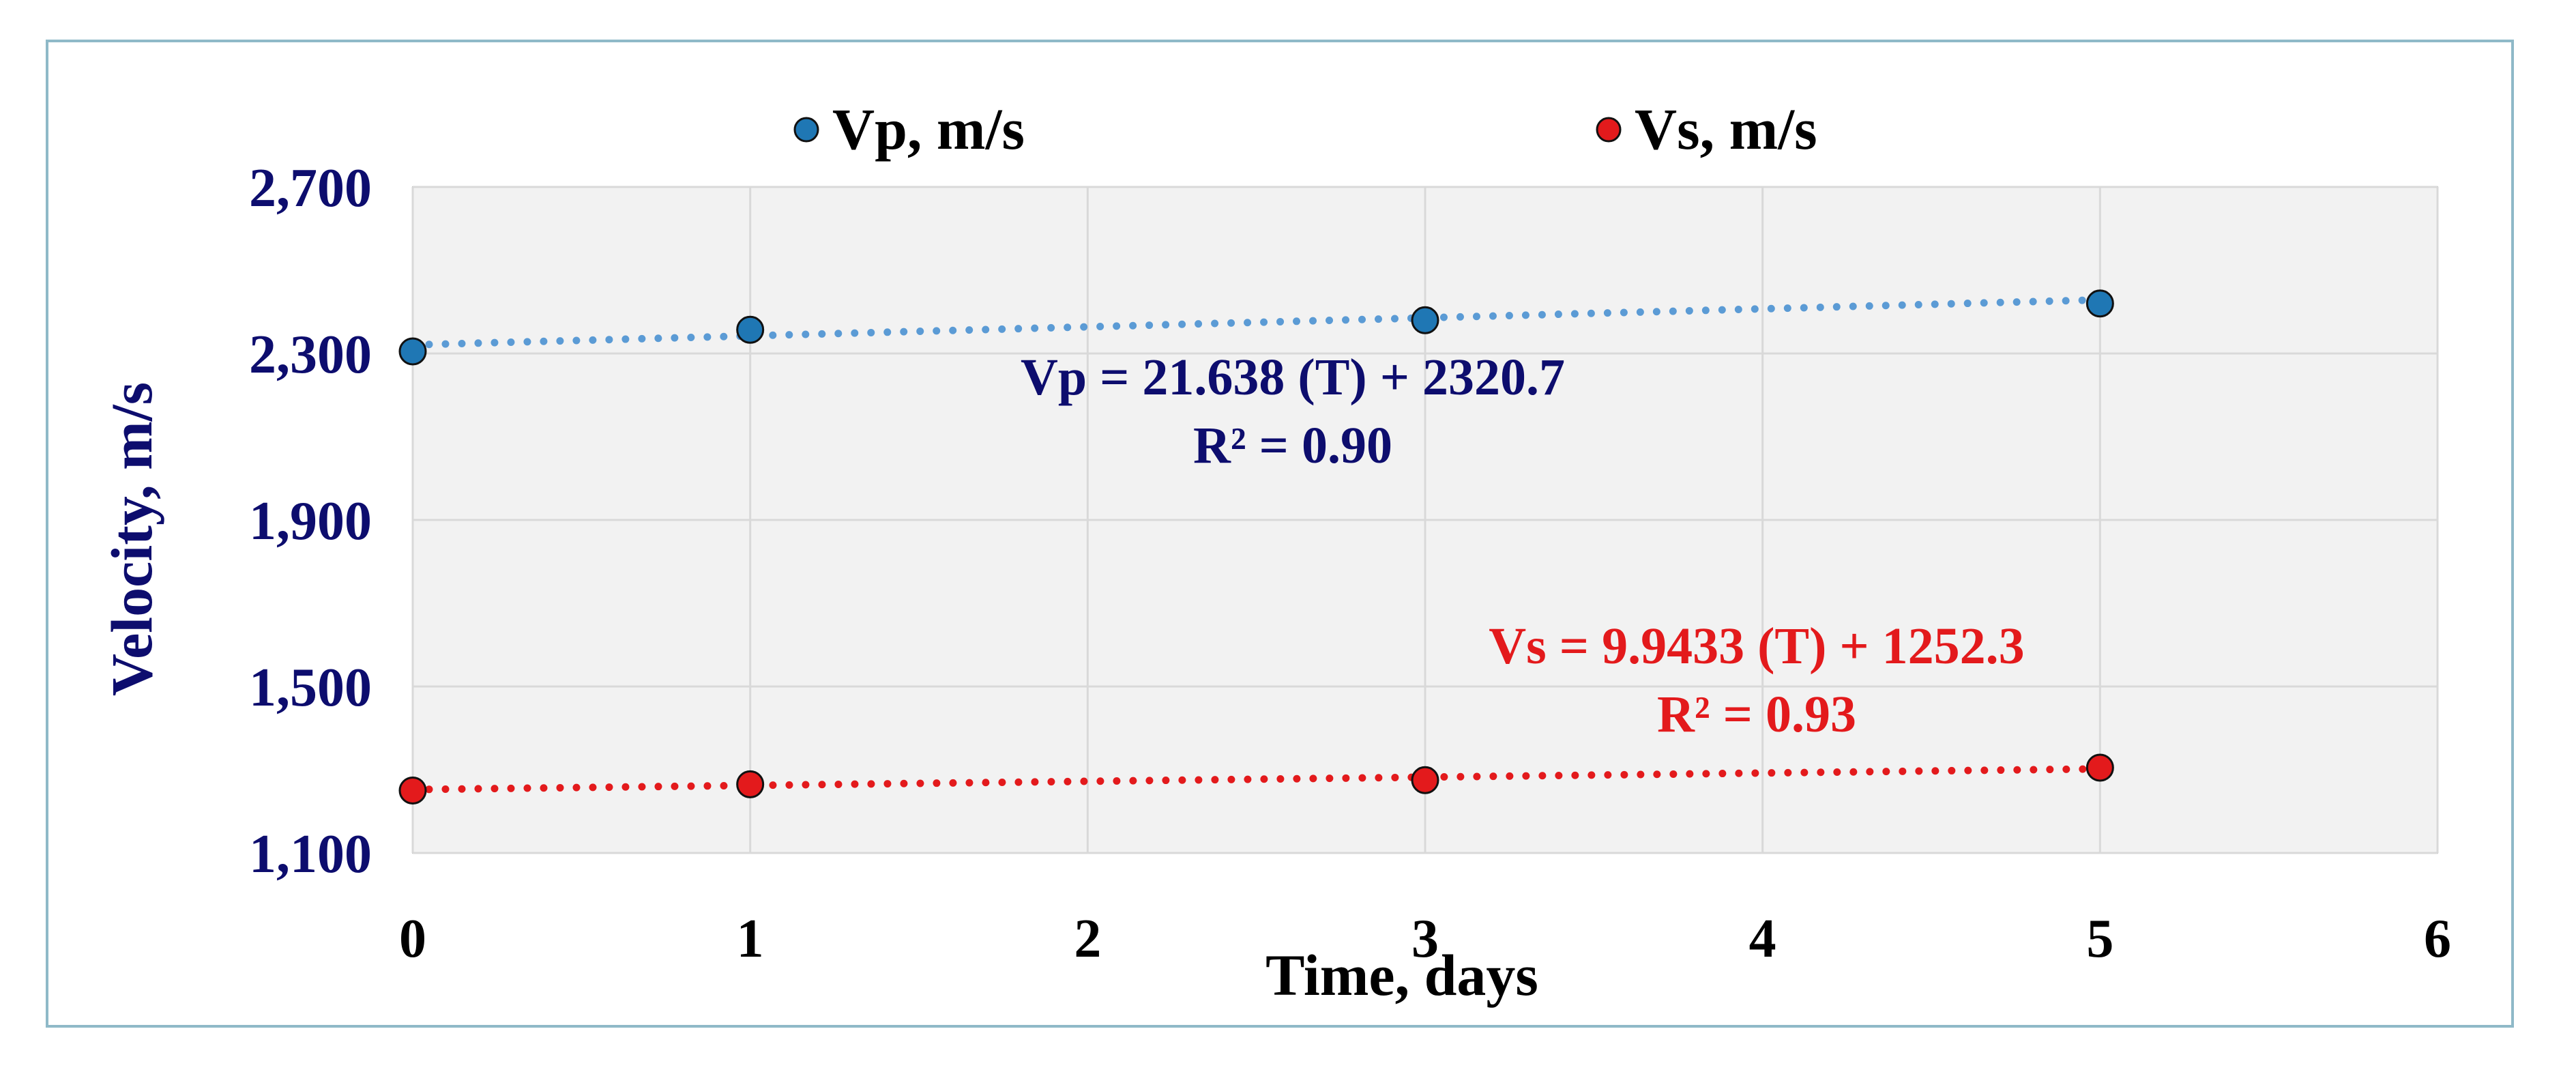 The width and height of the screenshot is (2576, 1072). What do you see at coordinates (2099, 939) in the screenshot?
I see `x-tick-label: 5` at bounding box center [2099, 939].